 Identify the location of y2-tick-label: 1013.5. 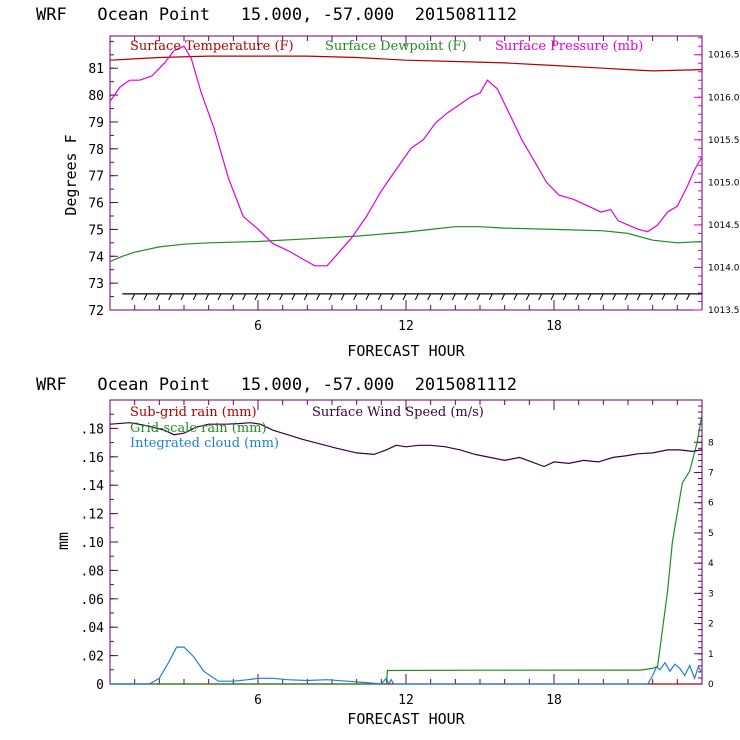
(724, 311).